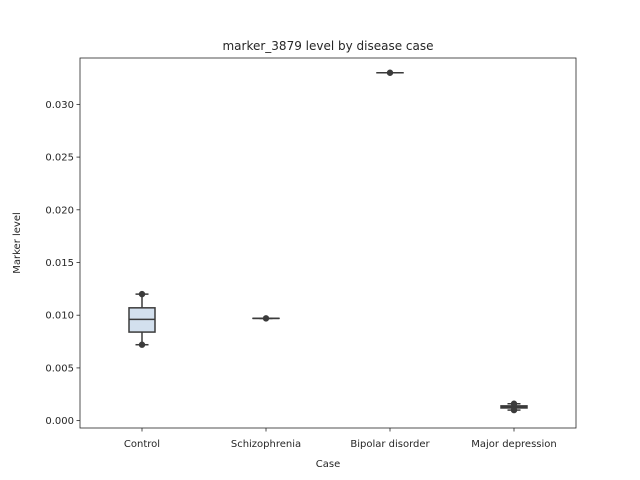 The image size is (640, 480). What do you see at coordinates (328, 464) in the screenshot?
I see `x-axis-label: Case` at bounding box center [328, 464].